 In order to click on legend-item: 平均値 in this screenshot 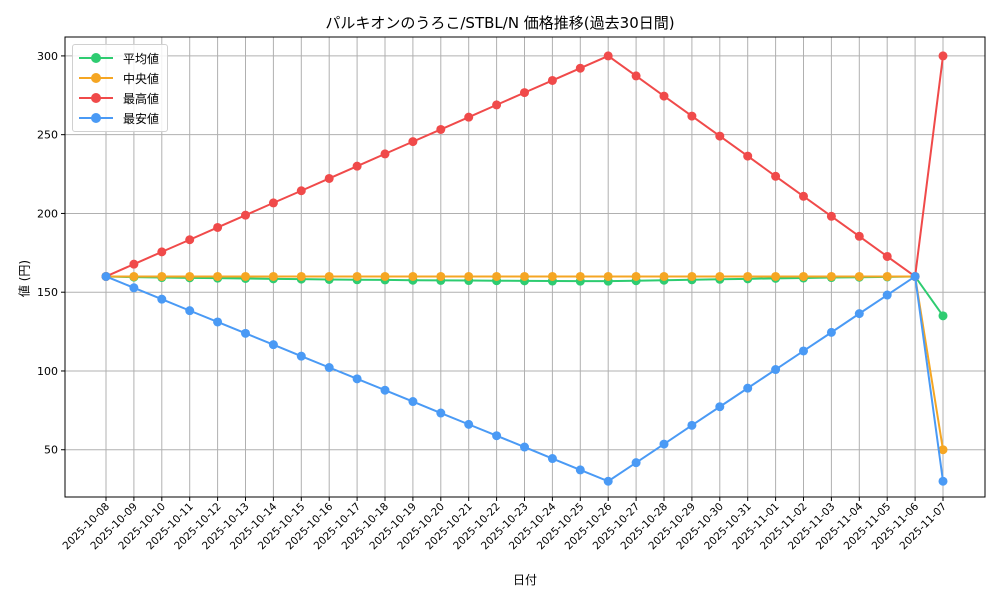, I will do `click(119, 58)`.